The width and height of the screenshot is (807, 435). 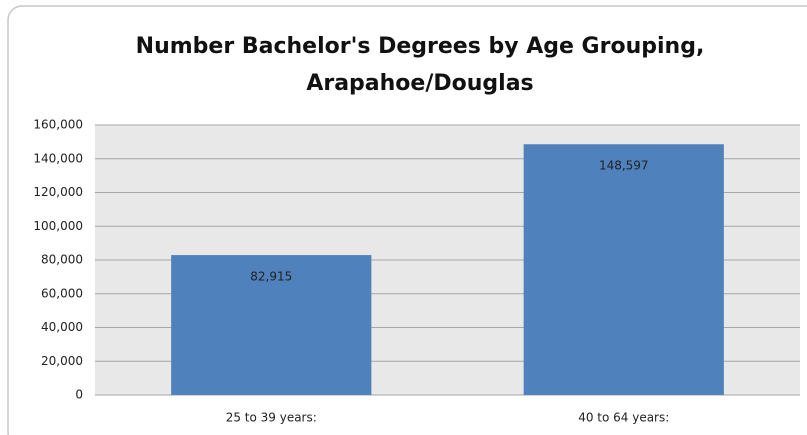 I want to click on y-tick-label: 100,000, so click(x=58, y=226).